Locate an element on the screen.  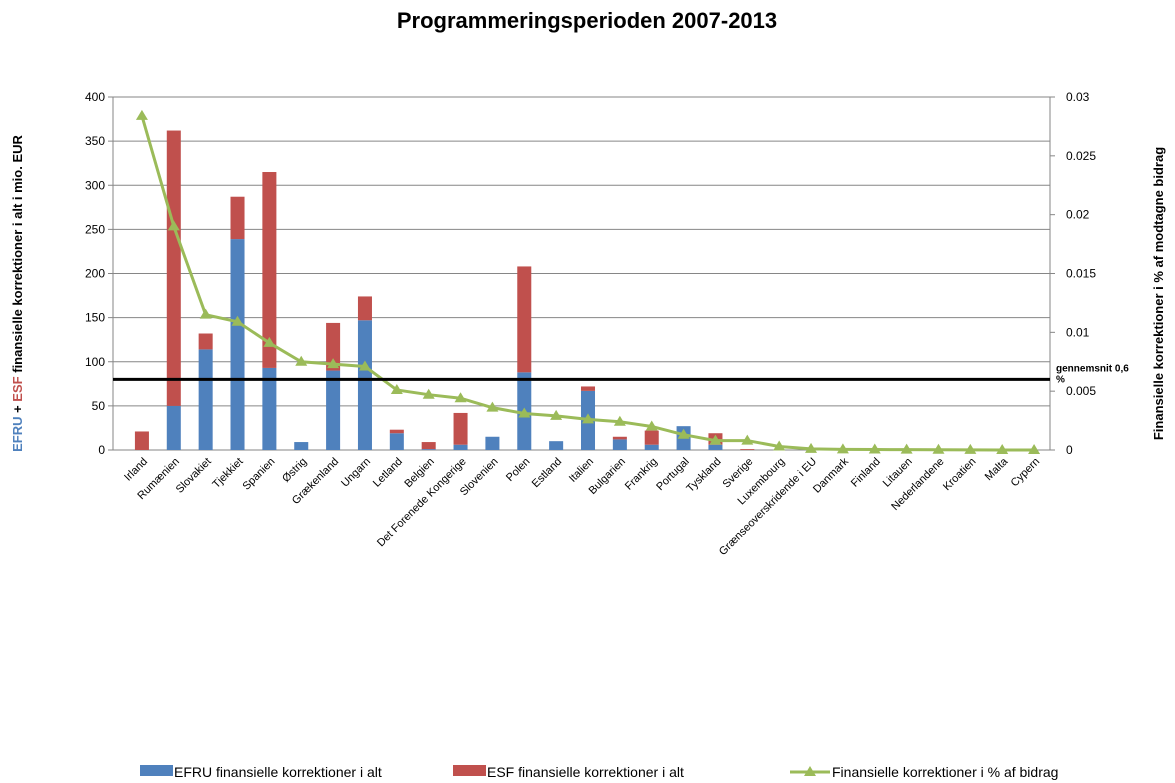
y2-tick-label: 0.015 is located at coordinates (1081, 274).